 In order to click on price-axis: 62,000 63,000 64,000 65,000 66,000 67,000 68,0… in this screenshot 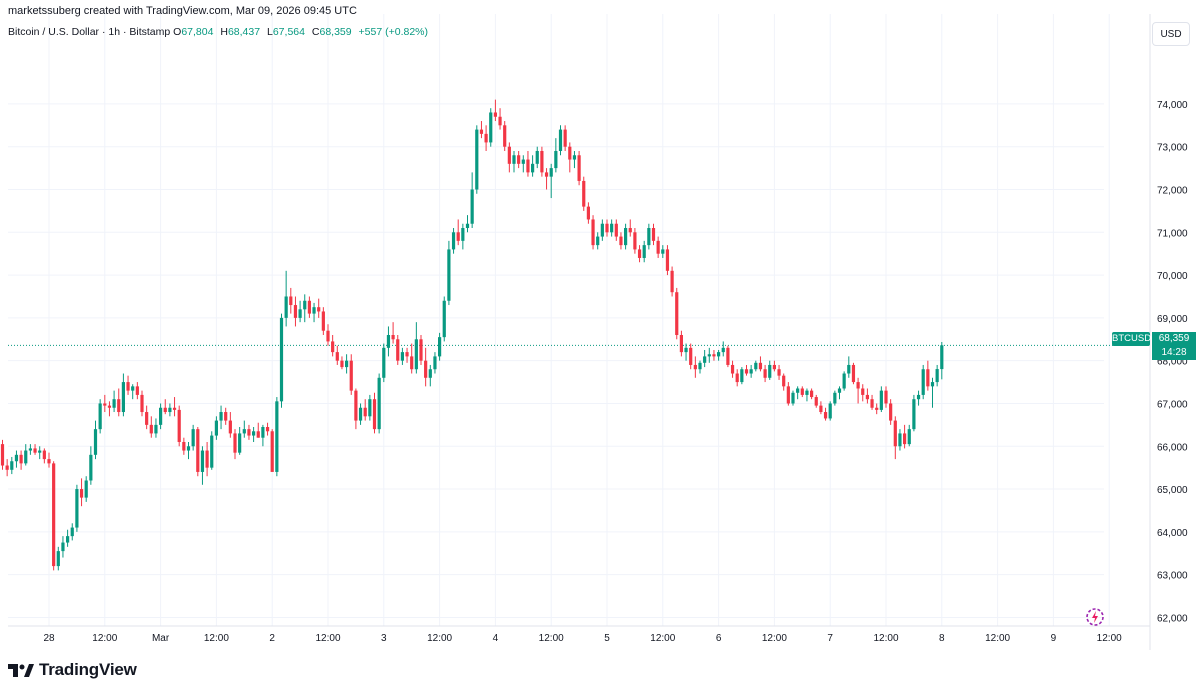, I will do `click(1168, 332)`.